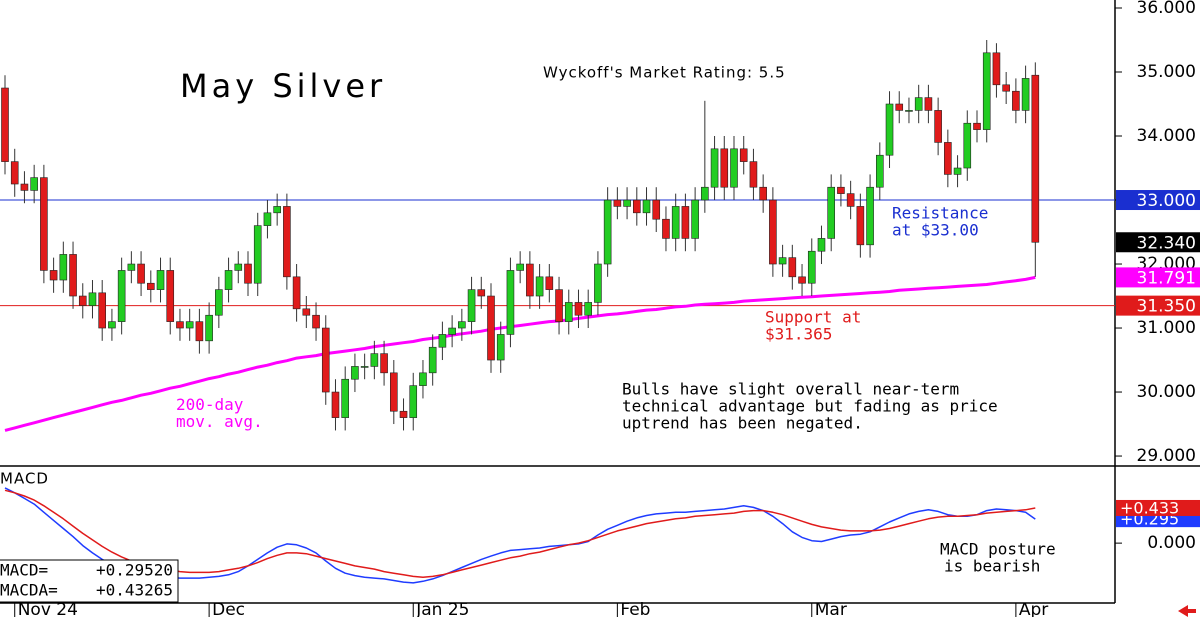  Describe the element at coordinates (1166, 307) in the screenshot. I see `level-label: 31.350` at that location.